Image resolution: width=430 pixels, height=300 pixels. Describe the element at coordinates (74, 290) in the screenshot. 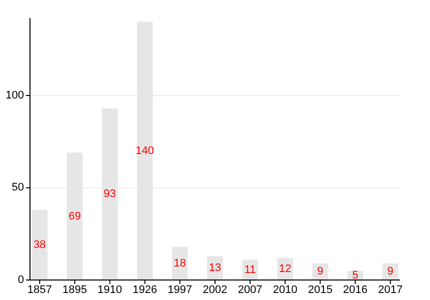

I see `x-tick-label: 1895` at that location.